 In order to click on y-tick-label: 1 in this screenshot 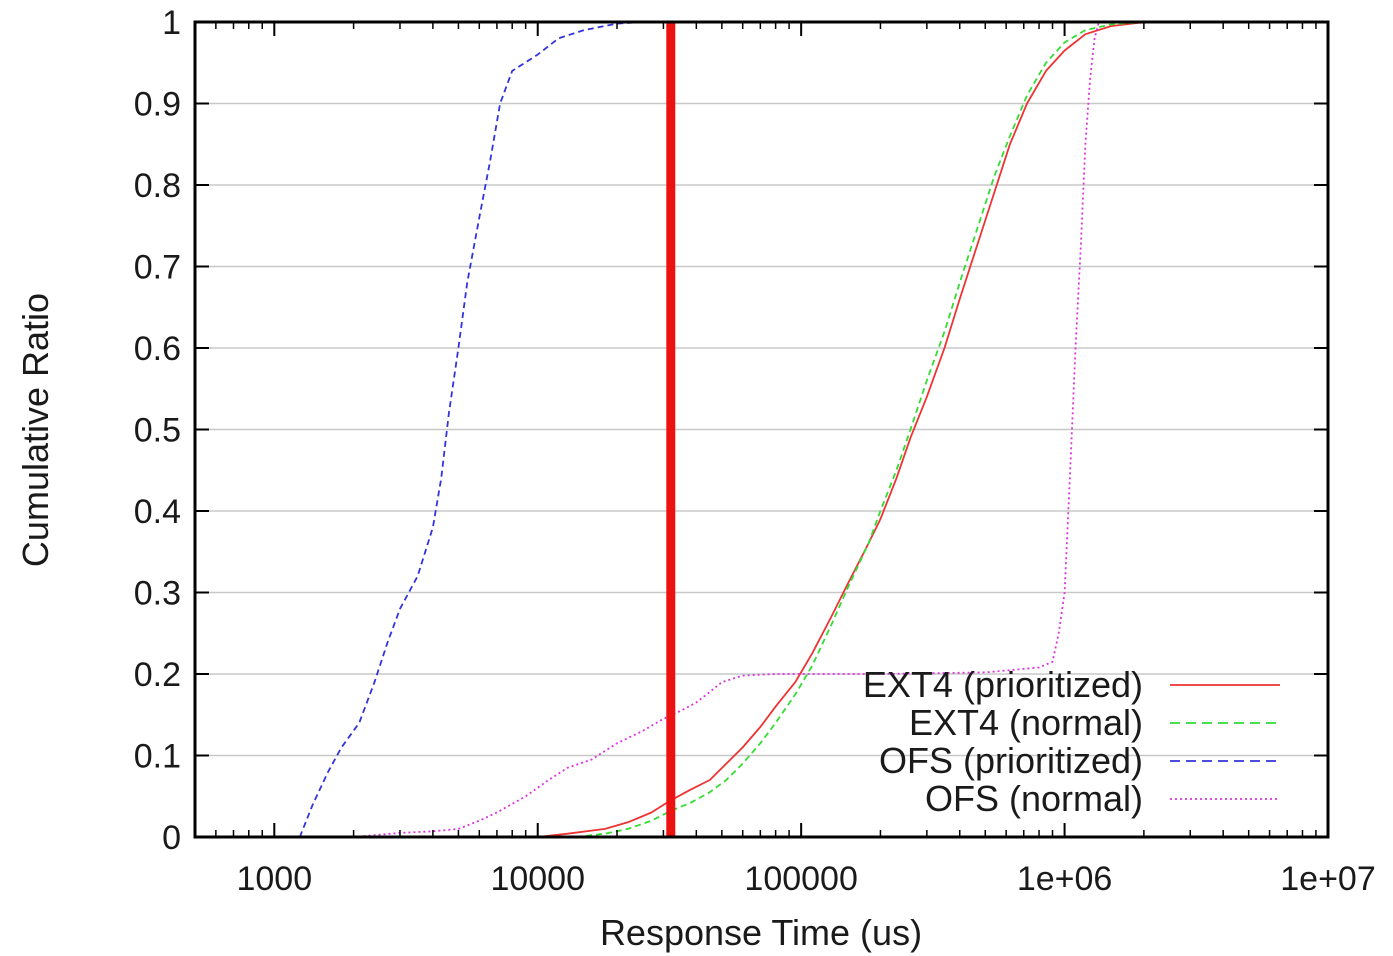, I will do `click(171, 23)`.